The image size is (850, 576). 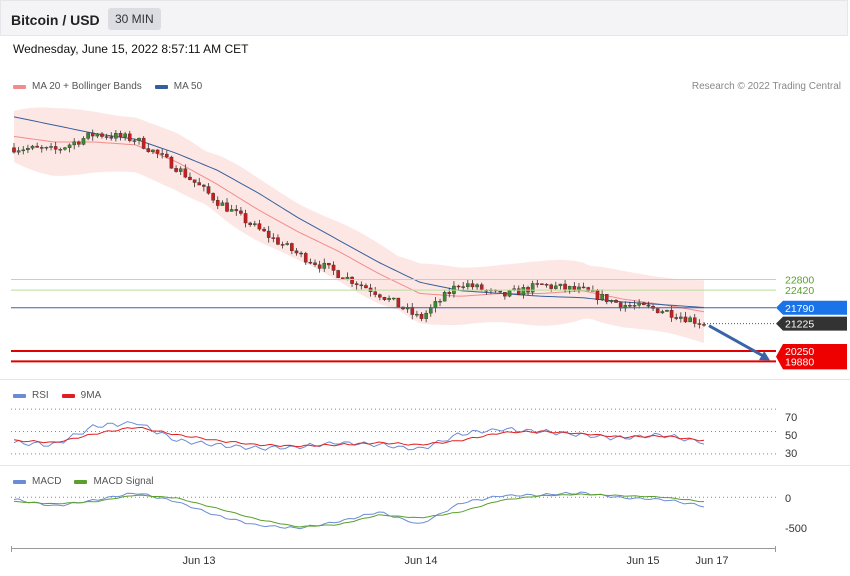 What do you see at coordinates (47, 481) in the screenshot?
I see `legend-label-macd: MACD` at bounding box center [47, 481].